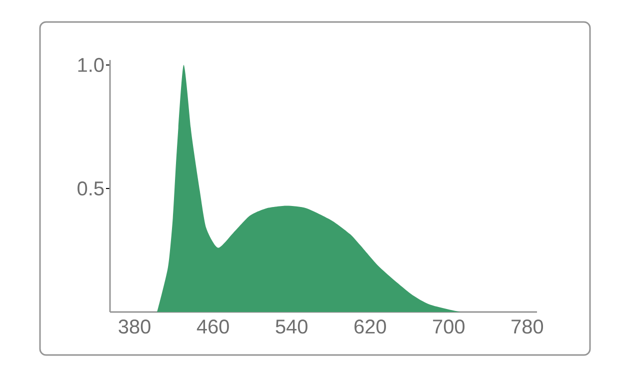 The width and height of the screenshot is (631, 387). Describe the element at coordinates (528, 327) in the screenshot. I see `x-tick-label: 780` at that location.